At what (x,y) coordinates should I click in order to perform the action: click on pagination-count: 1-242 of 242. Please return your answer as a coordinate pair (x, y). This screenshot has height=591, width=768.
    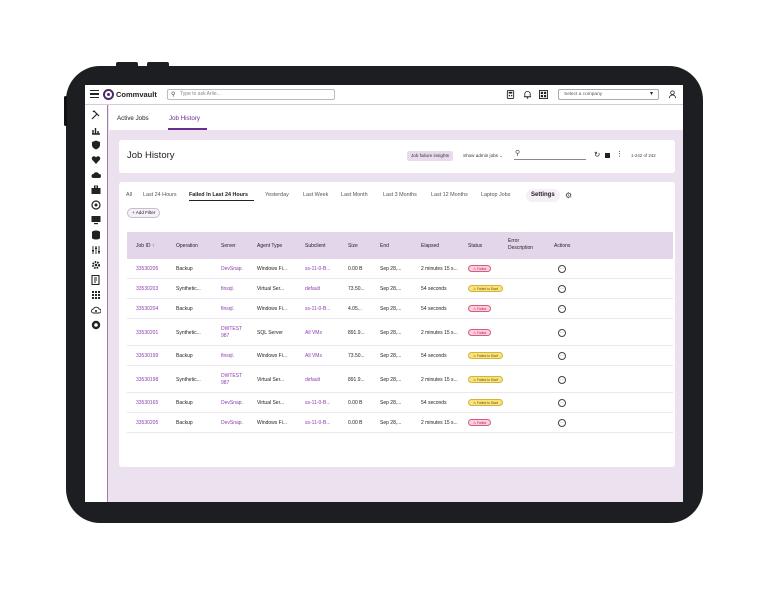
    Looking at the image, I should click on (643, 155).